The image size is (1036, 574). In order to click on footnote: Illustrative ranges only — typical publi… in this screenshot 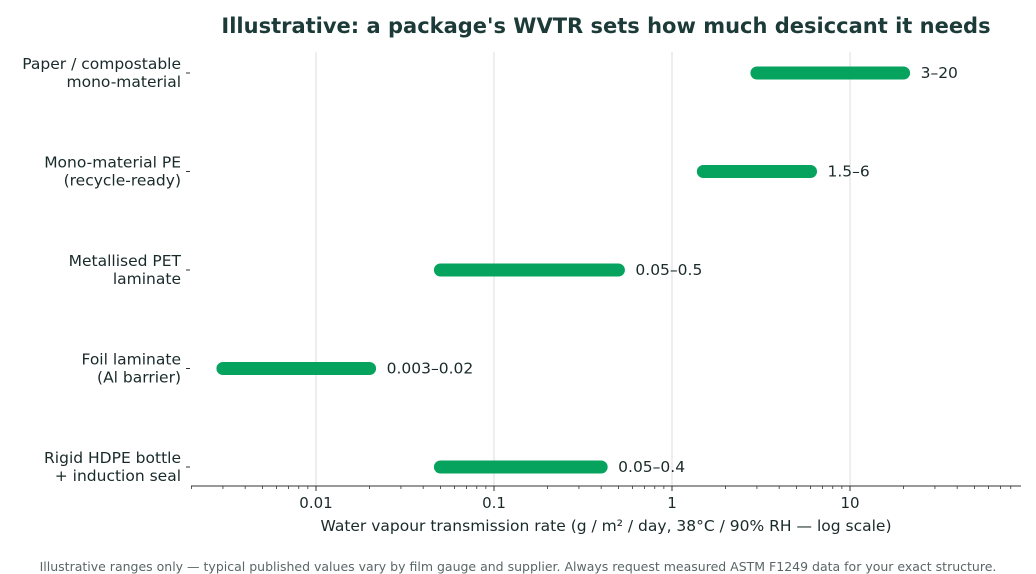, I will do `click(518, 566)`.